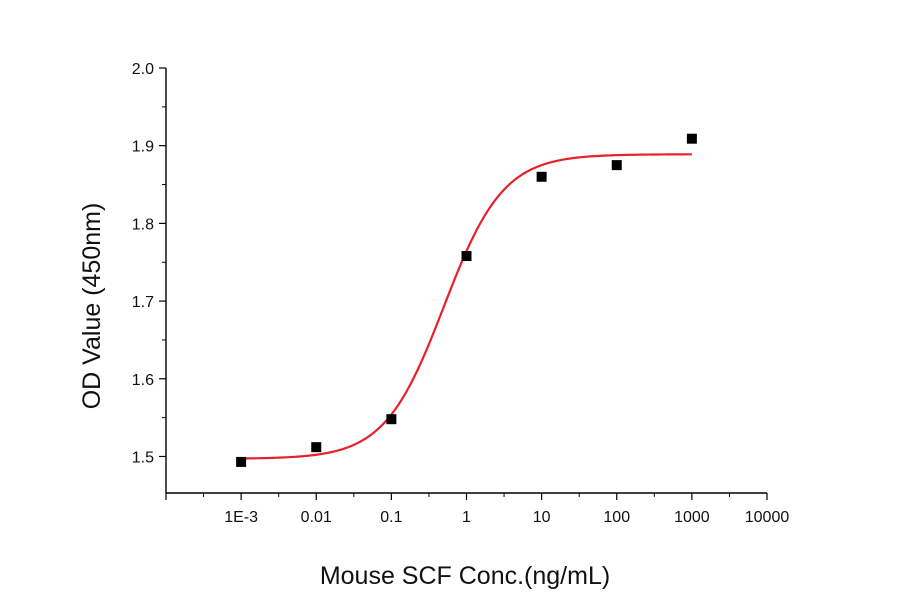 Image resolution: width=900 pixels, height=594 pixels. I want to click on y-tick-label: 1.7, so click(143, 302).